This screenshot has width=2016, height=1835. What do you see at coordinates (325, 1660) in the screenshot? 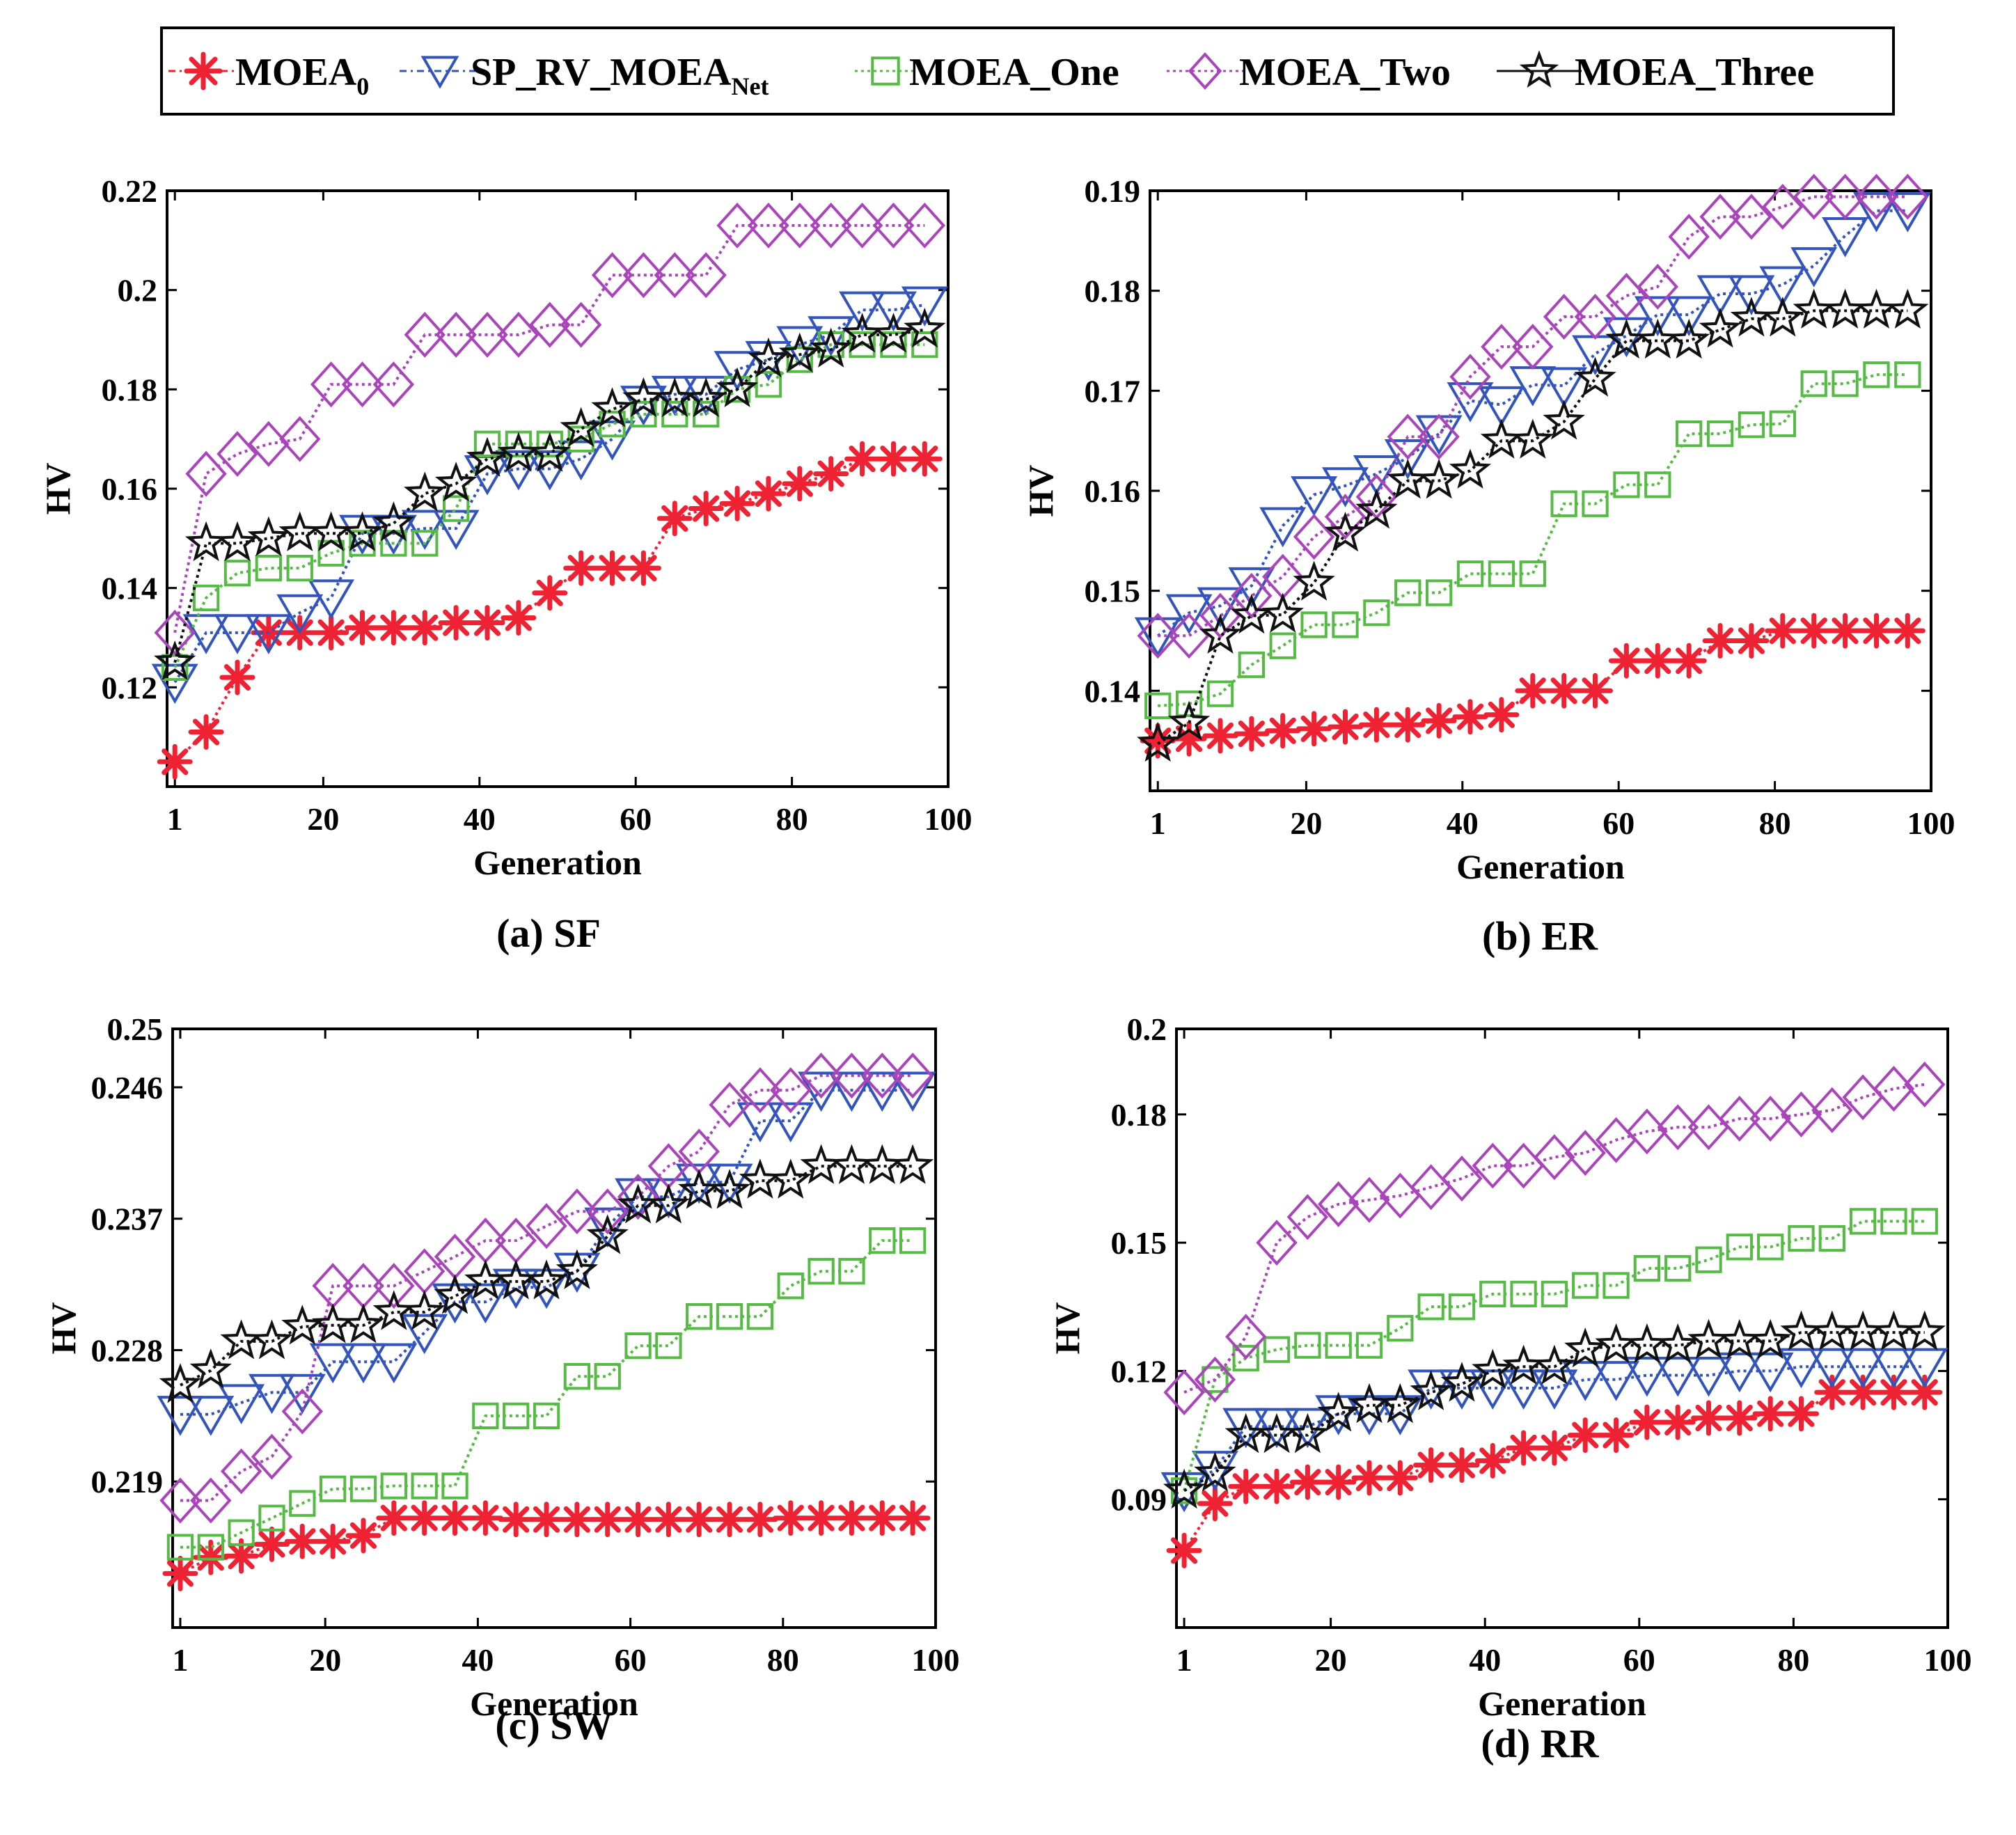
I see `x-tick-label: 20` at bounding box center [325, 1660].